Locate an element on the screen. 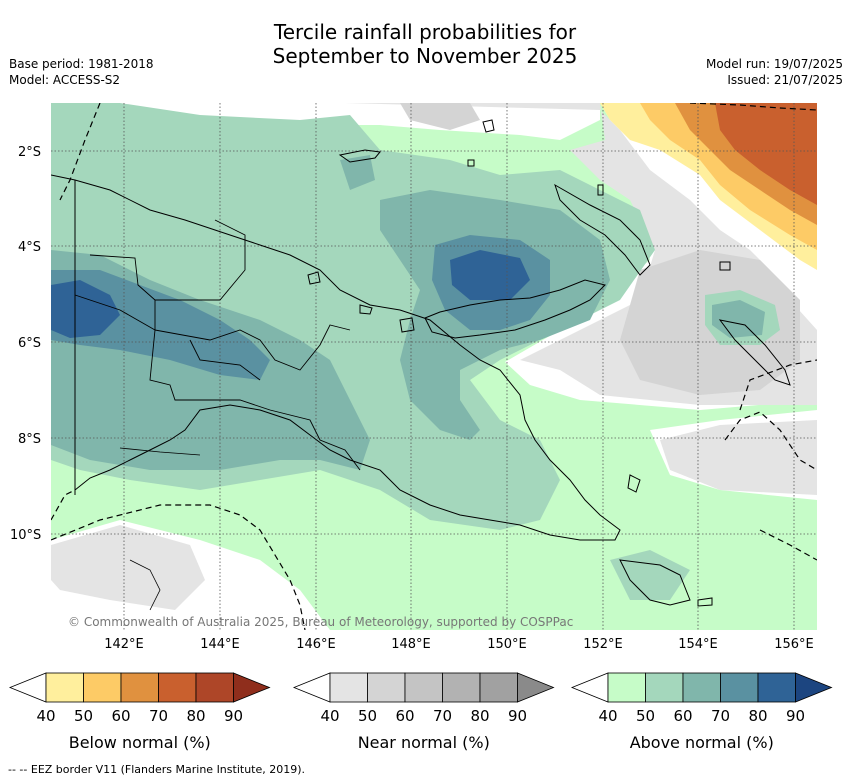 The width and height of the screenshot is (850, 781). colorbar-below-label: Below normal (%) is located at coordinates (140, 742).